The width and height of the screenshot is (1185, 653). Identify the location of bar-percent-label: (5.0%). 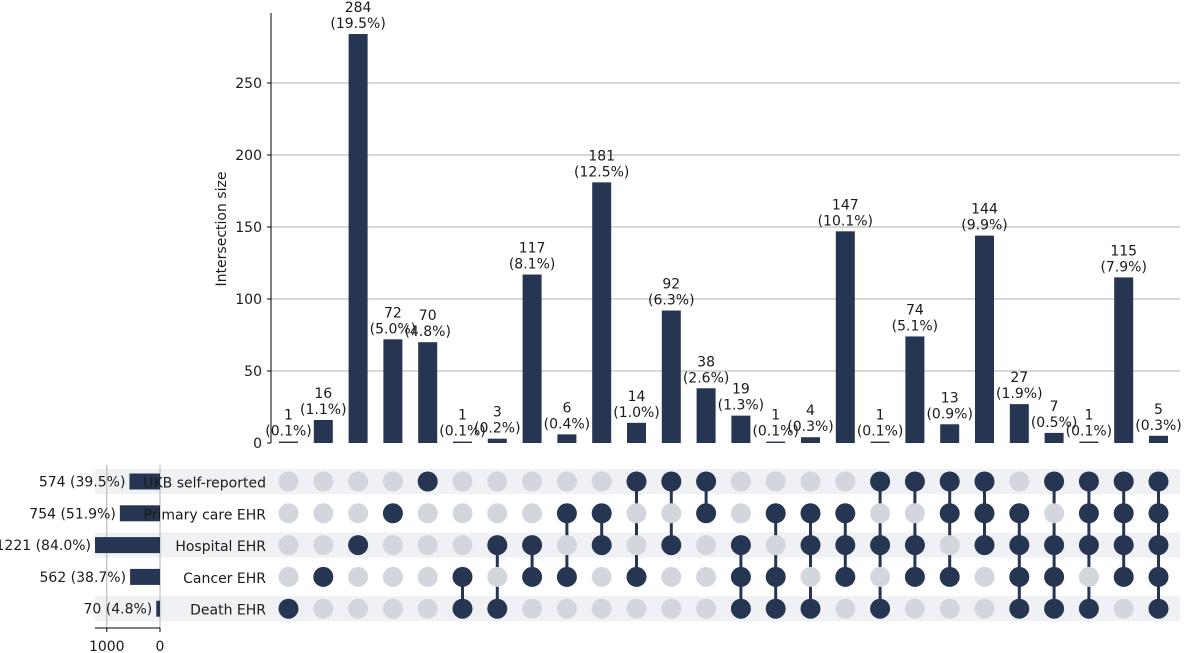
(393, 329).